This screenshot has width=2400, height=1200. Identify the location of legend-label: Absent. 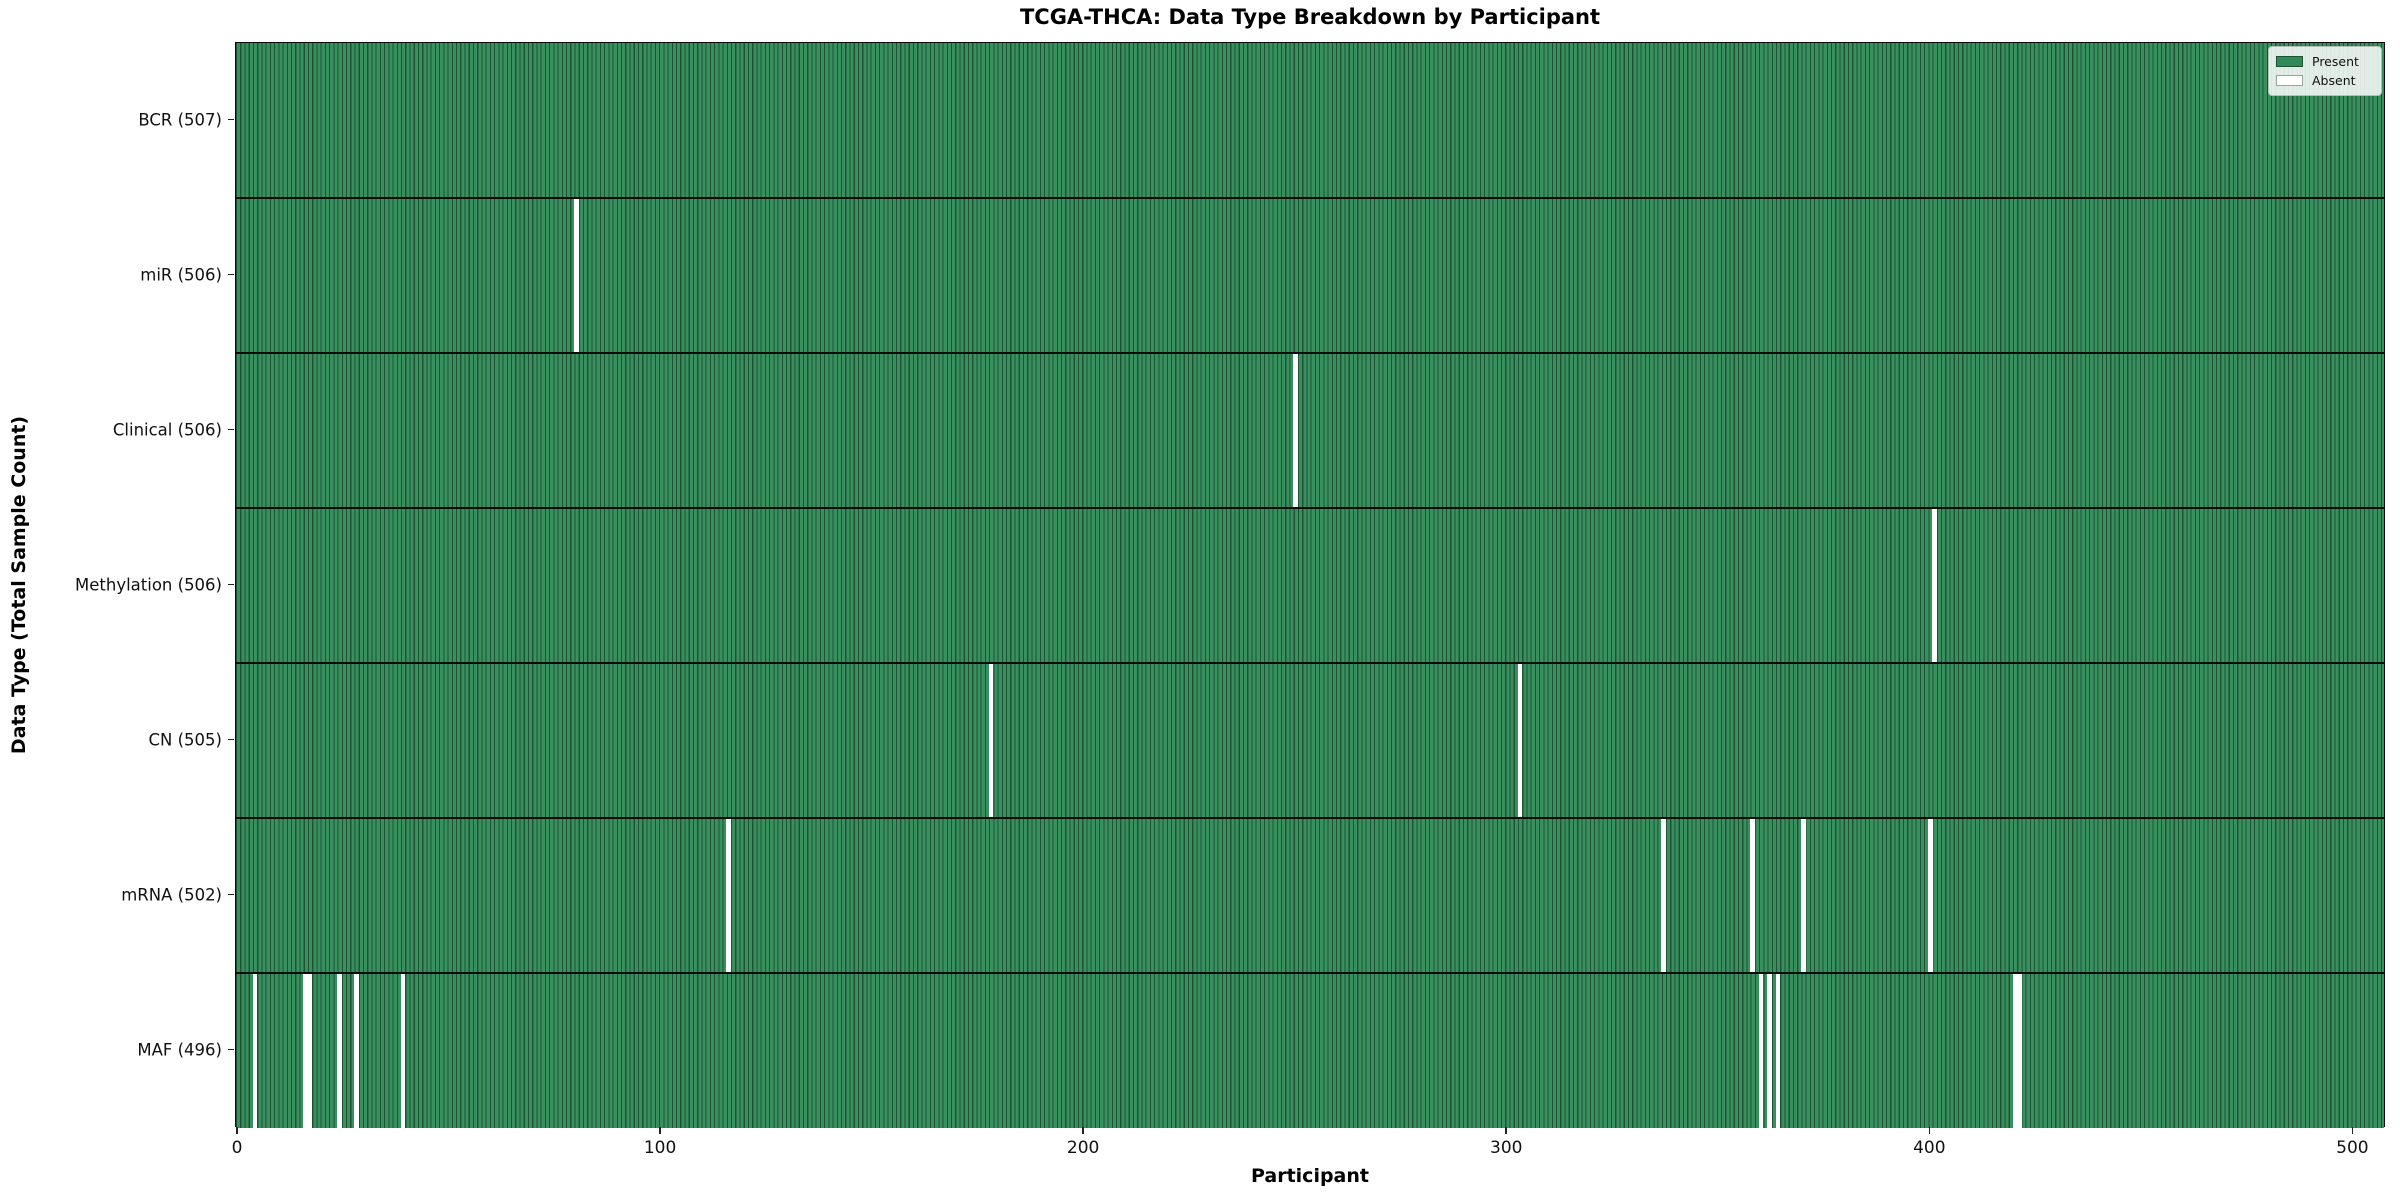
(2334, 80).